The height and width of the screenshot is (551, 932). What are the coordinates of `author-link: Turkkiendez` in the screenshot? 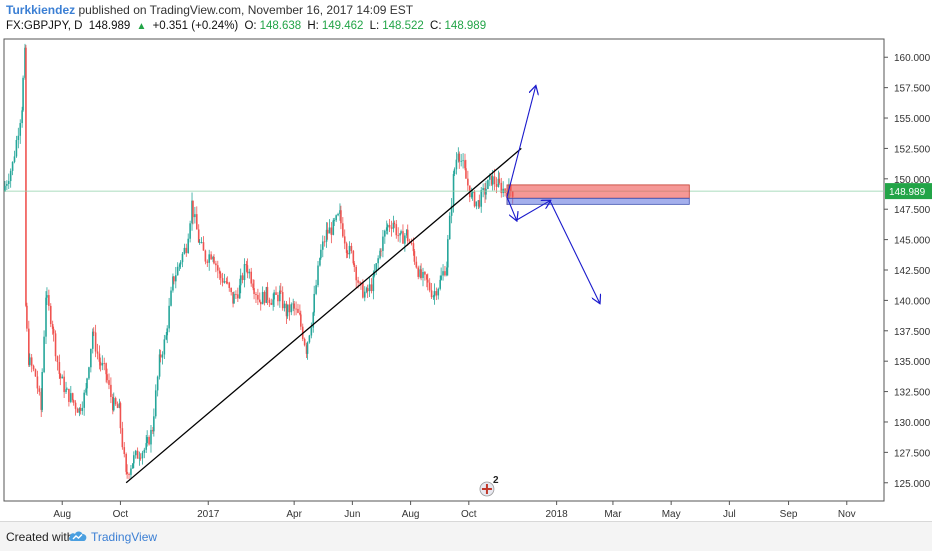 It's located at (41, 10).